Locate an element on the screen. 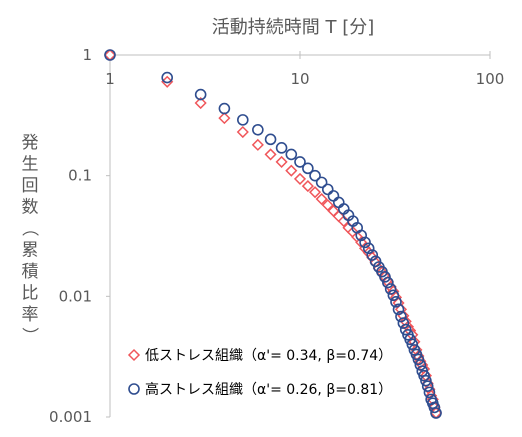 The image size is (522, 437). legend-marker-low-stress is located at coordinates (134, 355).